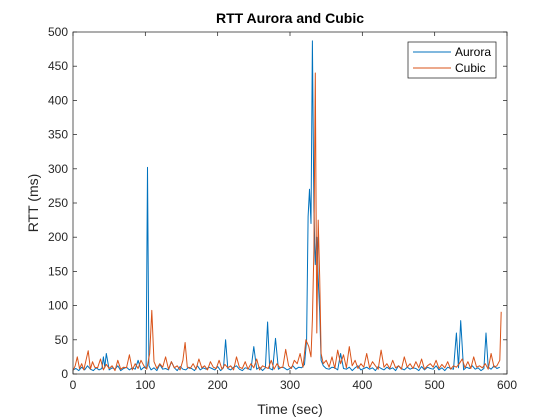 The image size is (560, 420). I want to click on legend: Aurora Cubic, so click(452, 60).